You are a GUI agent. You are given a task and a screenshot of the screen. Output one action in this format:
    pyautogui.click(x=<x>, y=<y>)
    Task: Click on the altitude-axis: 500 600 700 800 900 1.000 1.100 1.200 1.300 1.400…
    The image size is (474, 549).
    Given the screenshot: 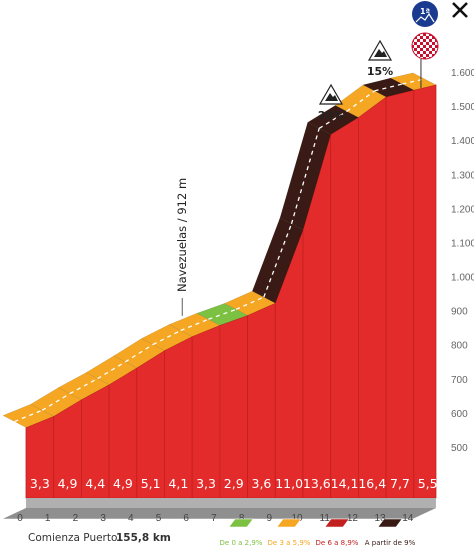 What is the action you would take?
    pyautogui.click(x=462, y=261)
    